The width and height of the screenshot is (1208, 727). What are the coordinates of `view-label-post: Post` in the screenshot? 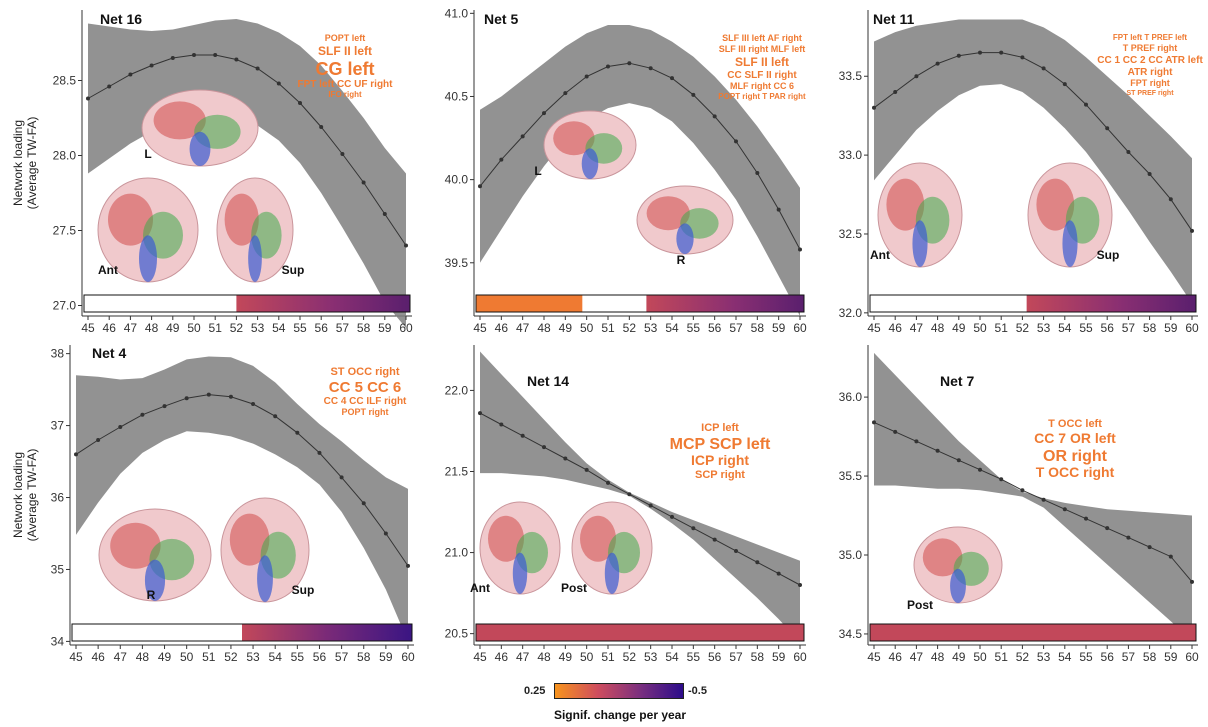 It's located at (920, 605).